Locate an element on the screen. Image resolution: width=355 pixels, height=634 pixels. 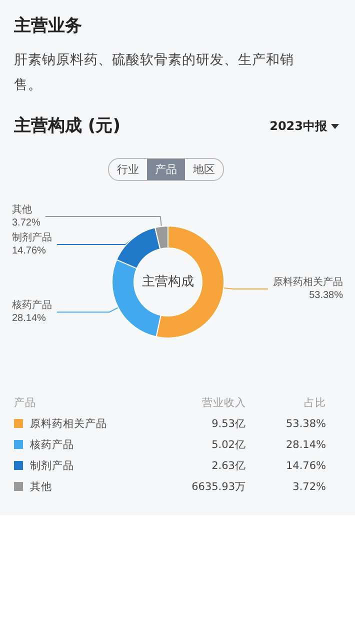
data-label: 14.76% is located at coordinates (29, 250).